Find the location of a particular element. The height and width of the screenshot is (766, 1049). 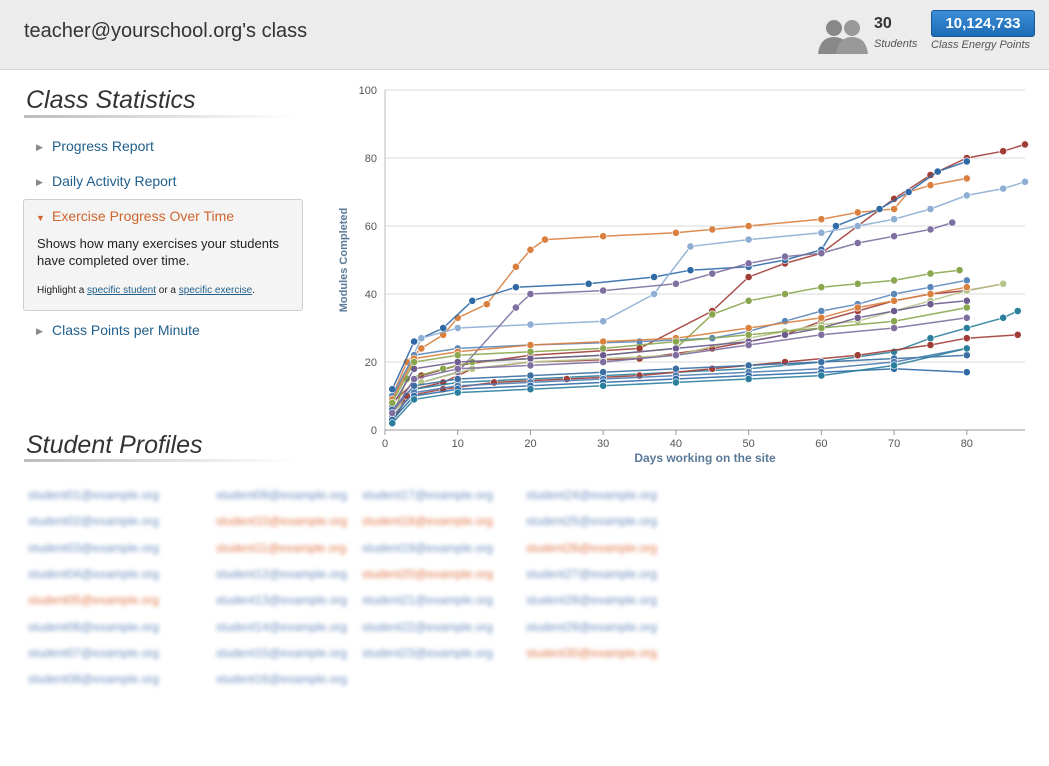

student-profile-link: student15@example.org is located at coordinates (281, 652).